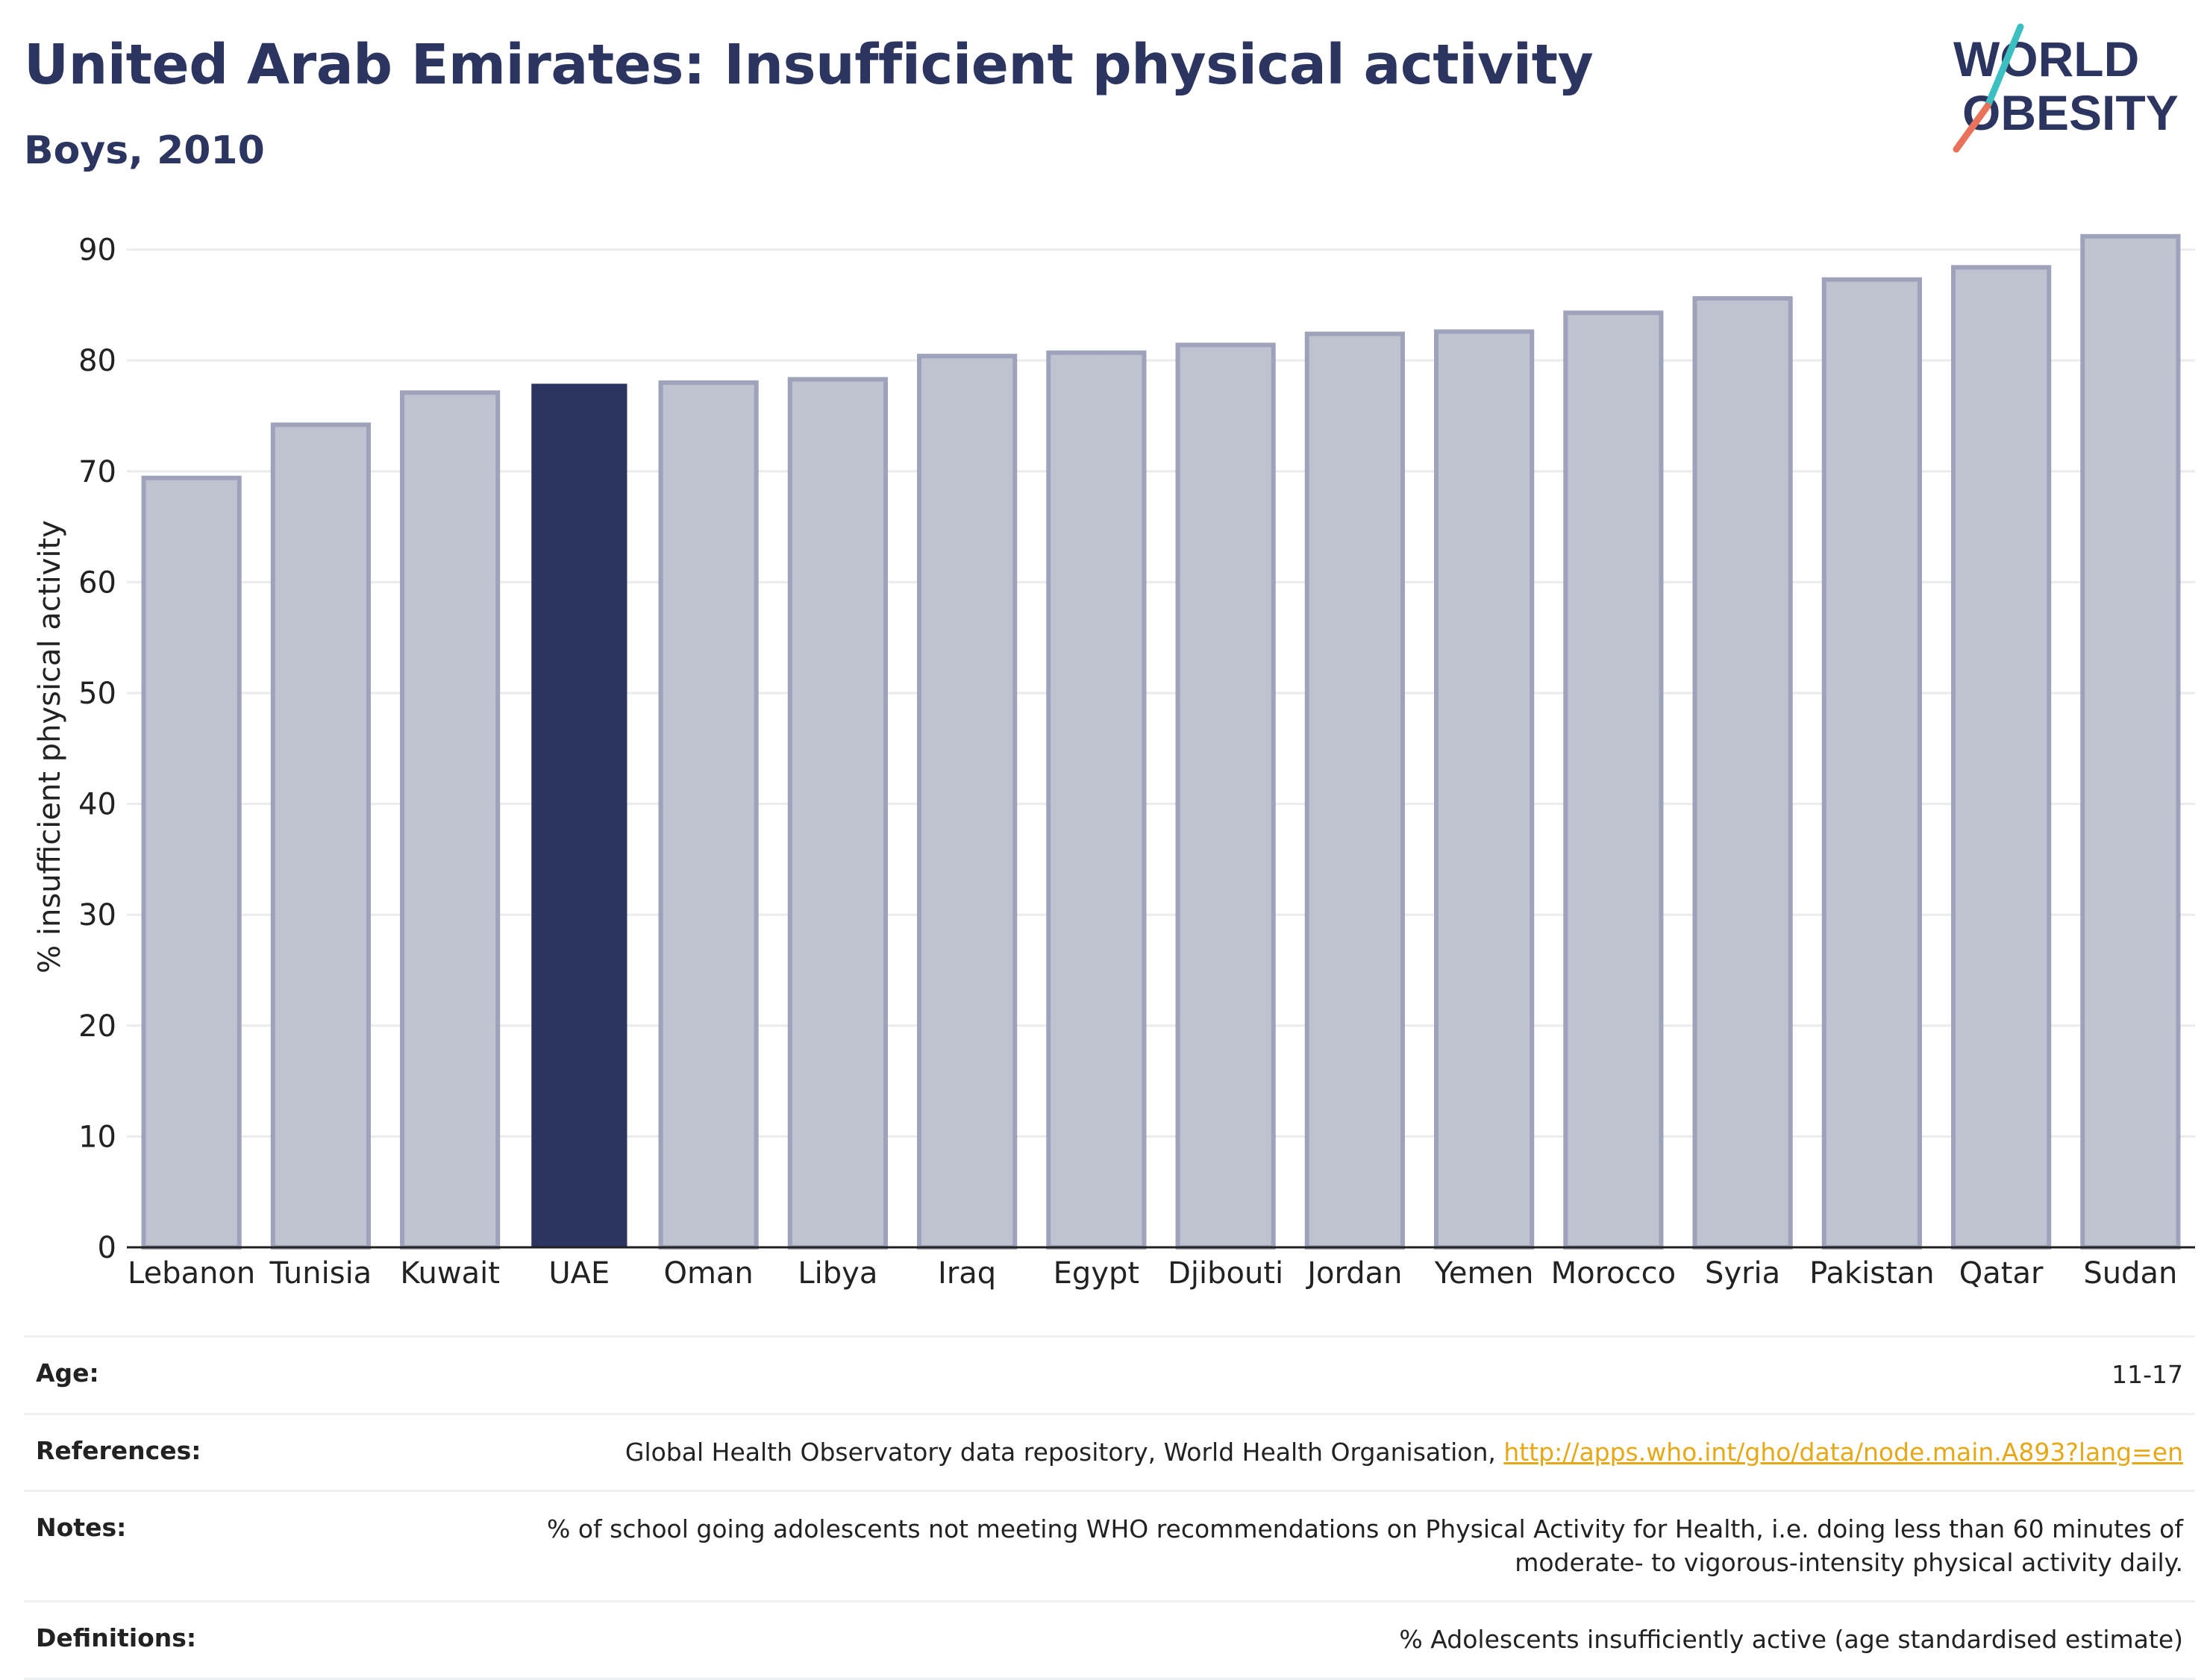 The image size is (2207, 1680). What do you see at coordinates (1354, 1273) in the screenshot?
I see `x-tick-label: Jordan` at bounding box center [1354, 1273].